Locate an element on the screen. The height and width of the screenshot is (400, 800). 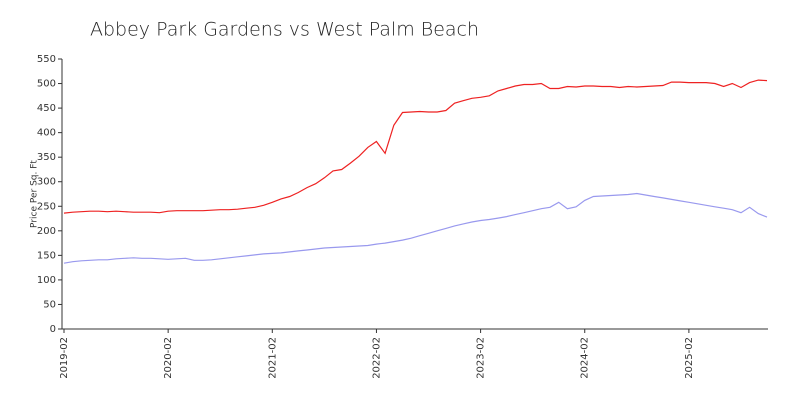
x-tick-label: 2019-02 is located at coordinates (64, 358).